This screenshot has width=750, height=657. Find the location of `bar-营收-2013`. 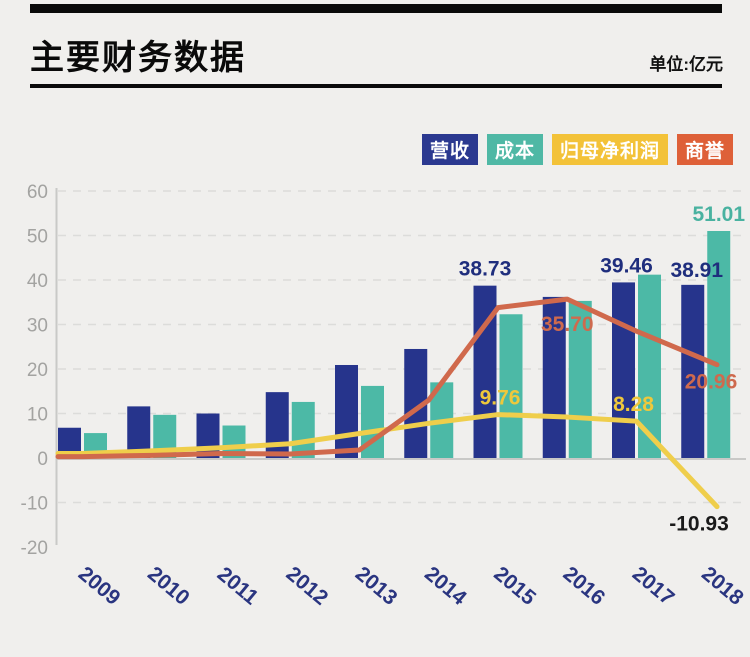

bar-营收-2013 is located at coordinates (346, 411).